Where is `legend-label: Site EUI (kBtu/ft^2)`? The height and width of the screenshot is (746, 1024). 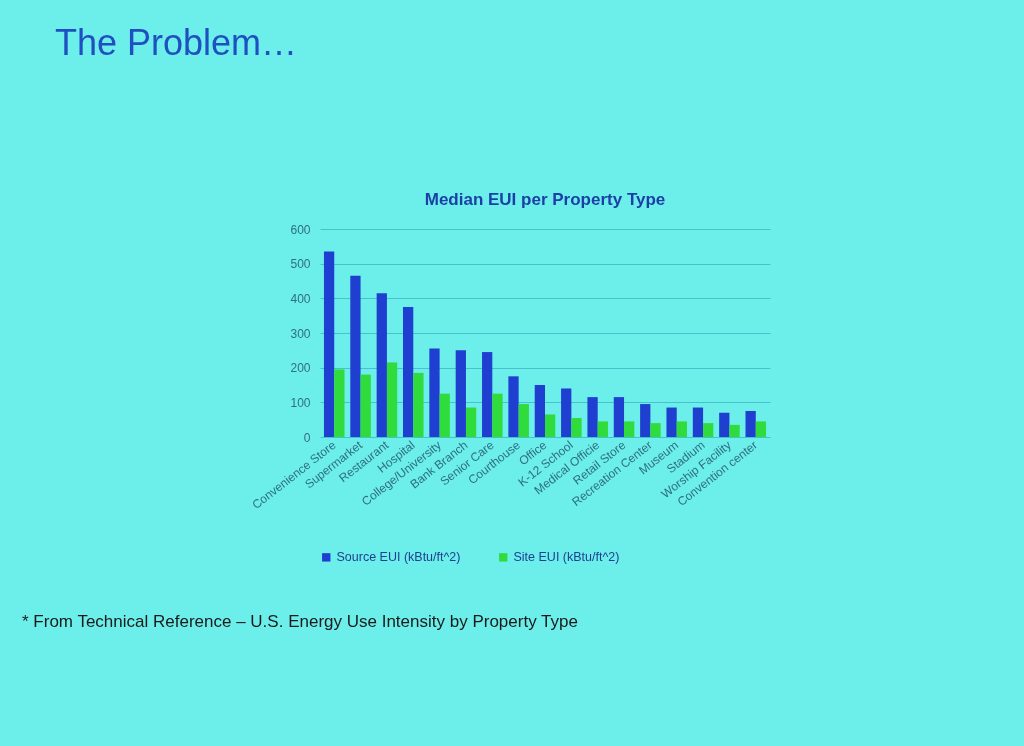
legend-label: Site EUI (kBtu/ft^2) is located at coordinates (566, 557).